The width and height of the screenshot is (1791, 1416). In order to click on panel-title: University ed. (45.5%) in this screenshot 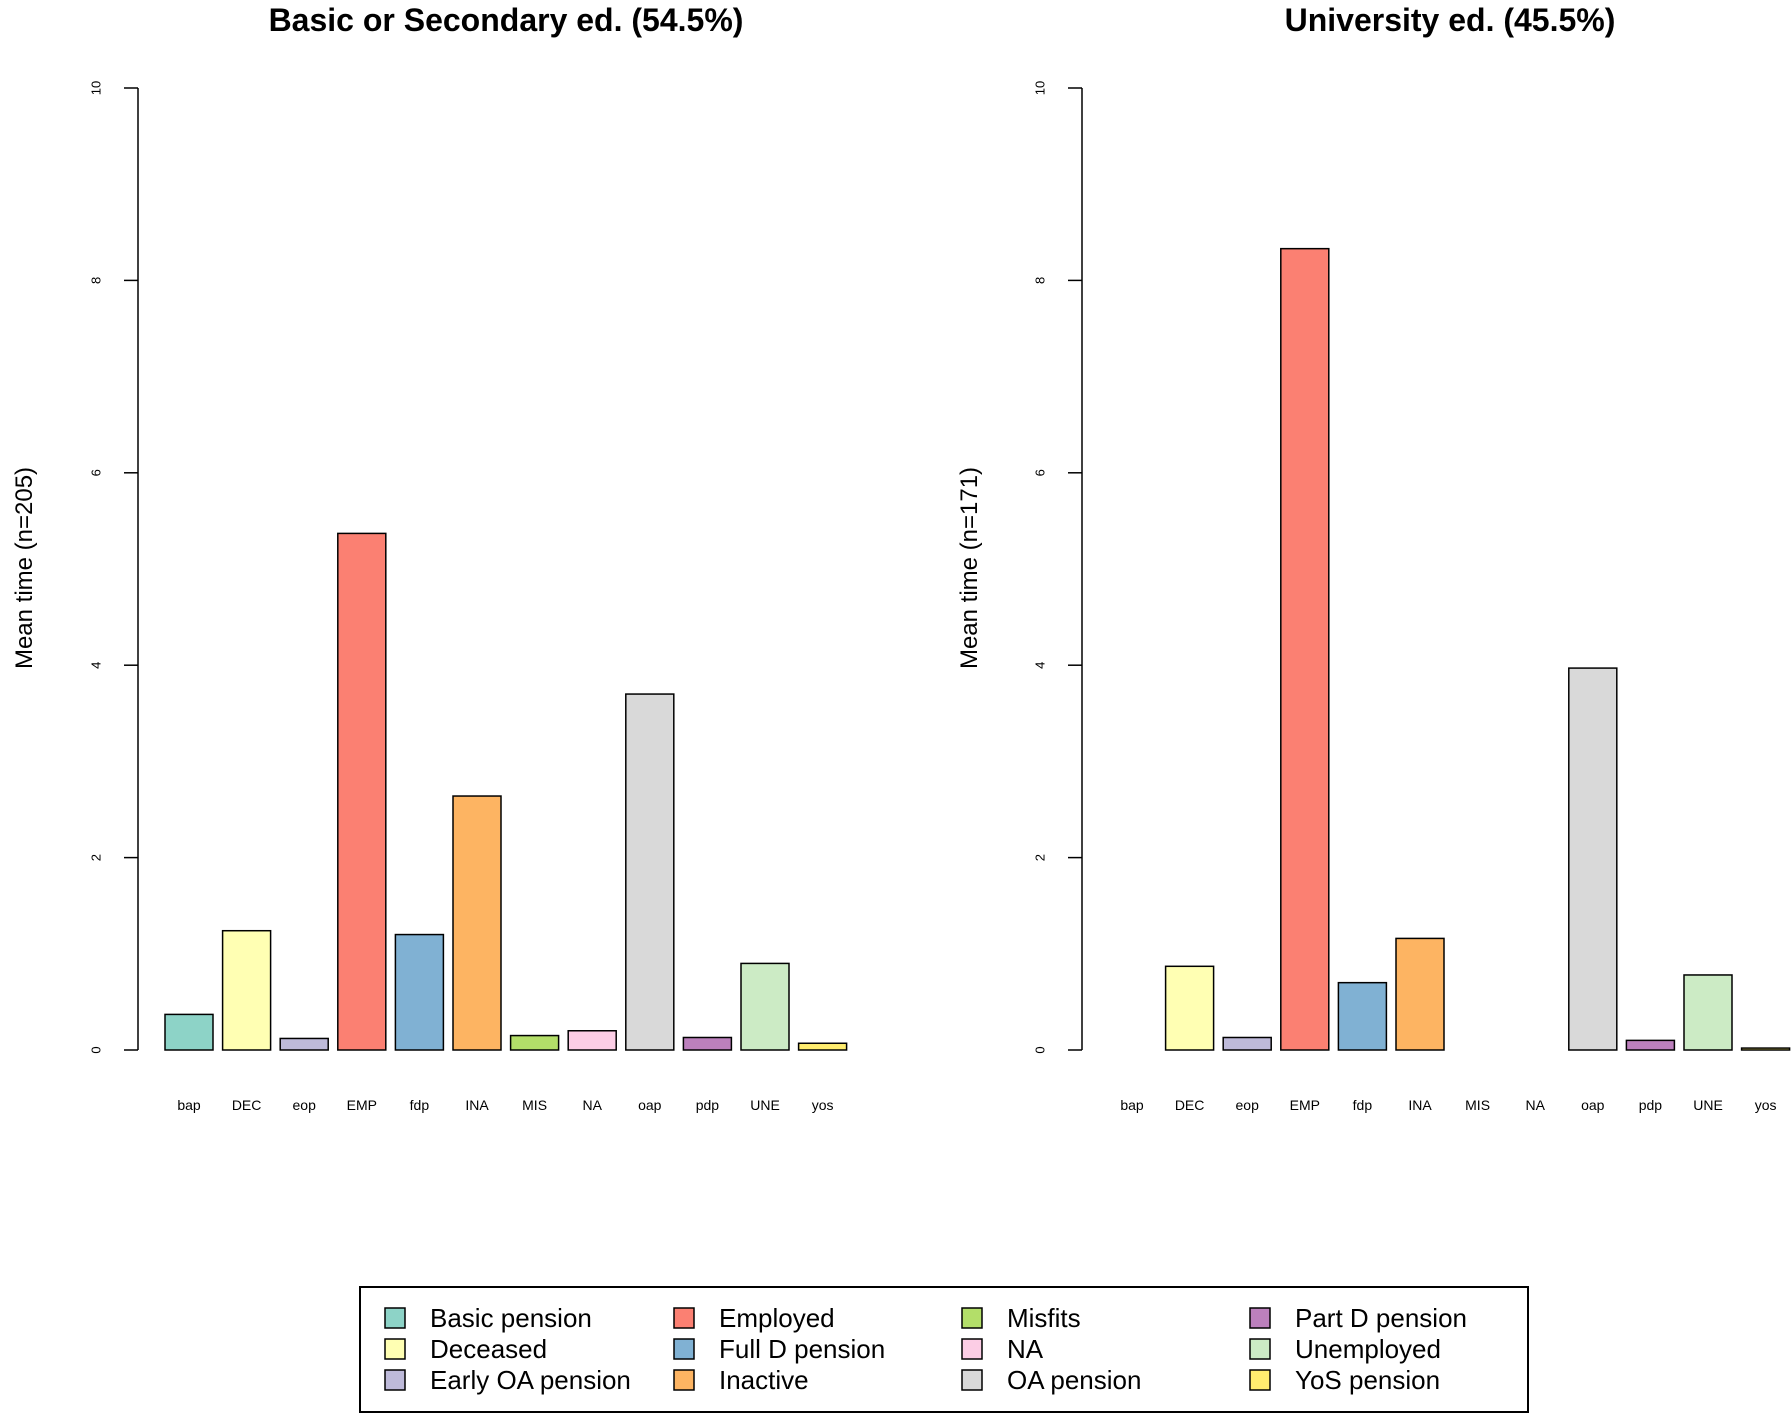, I will do `click(1450, 20)`.